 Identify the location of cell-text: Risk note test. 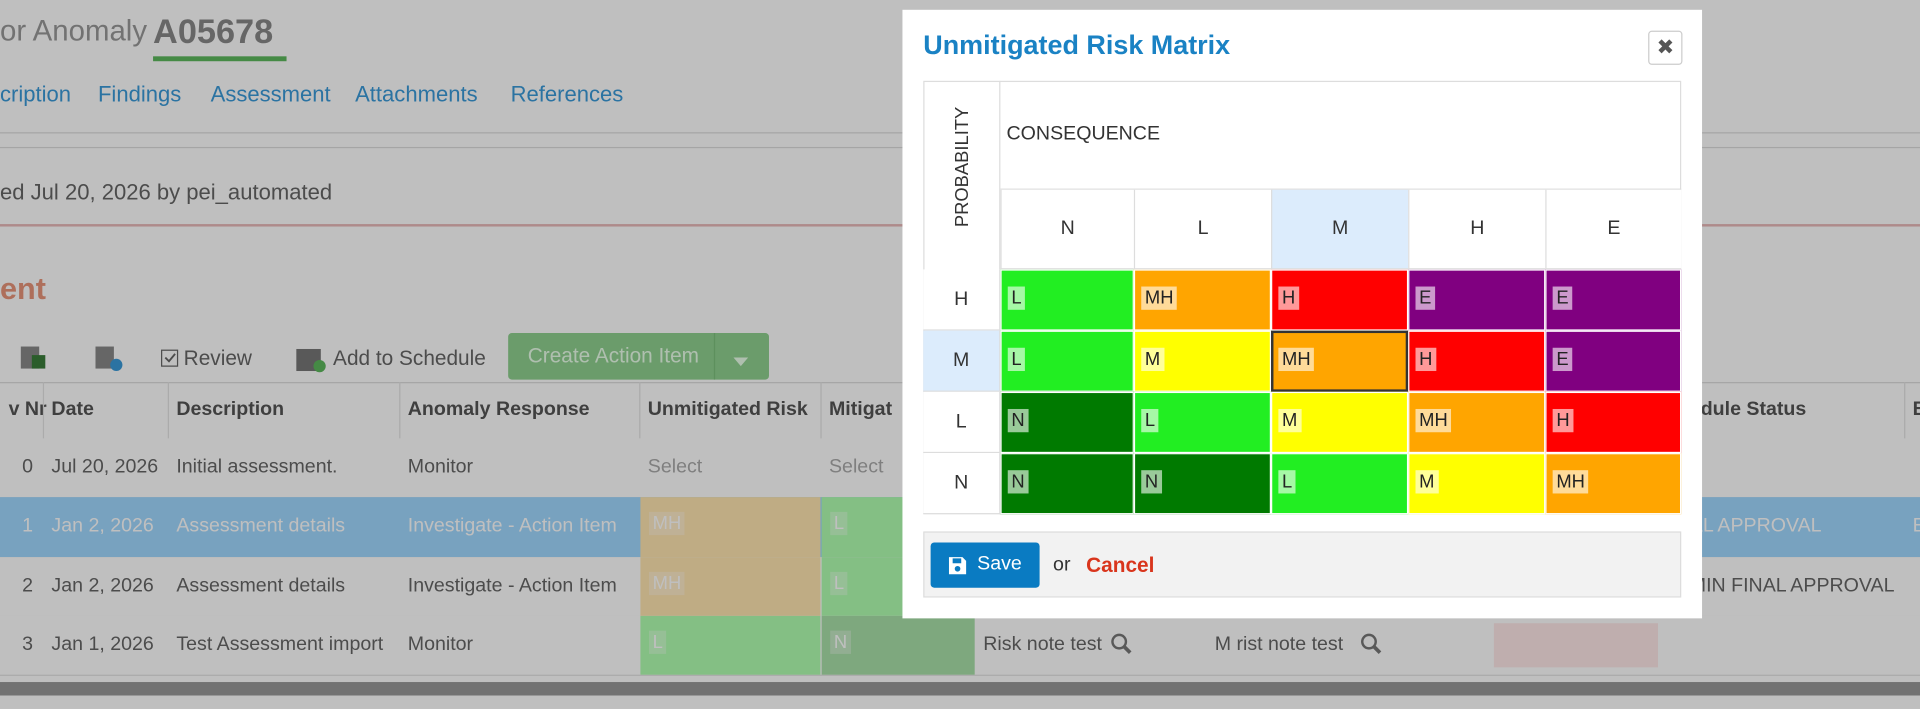
(1042, 645).